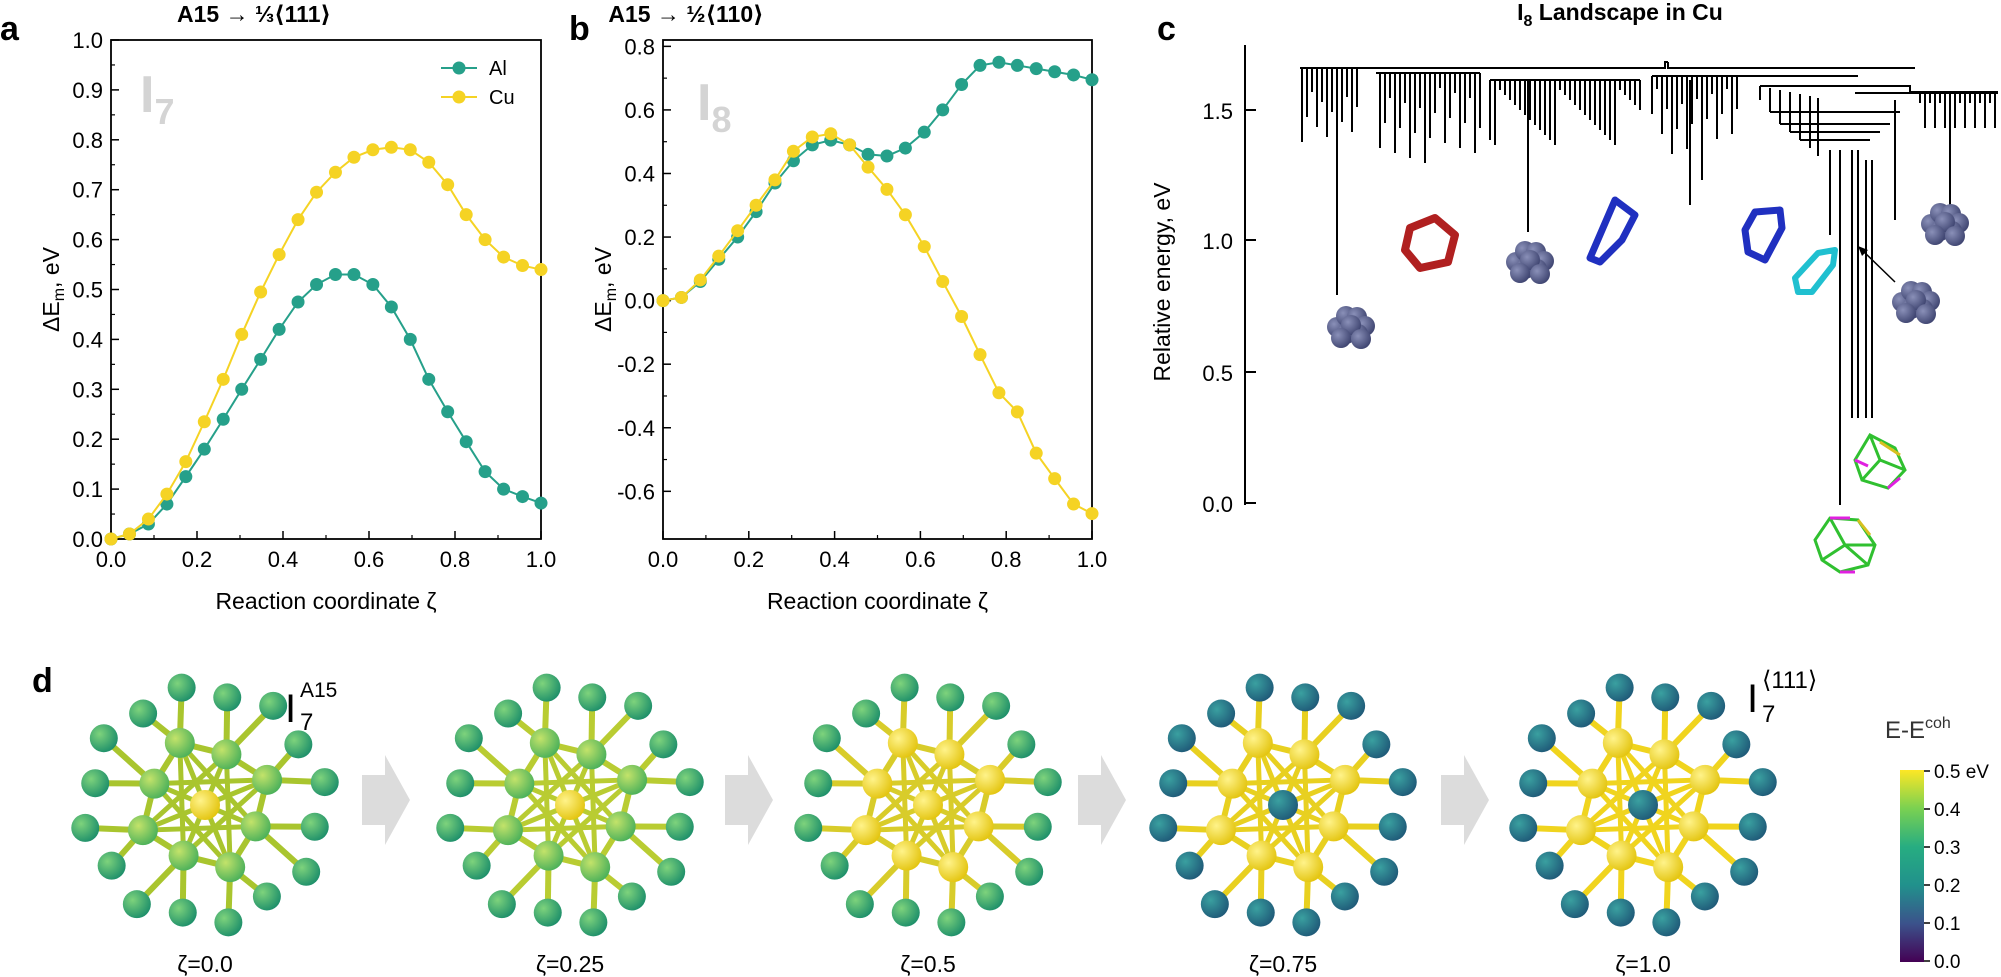 Image resolution: width=2001 pixels, height=977 pixels. I want to click on snapshot-molecule, so click(205, 805).